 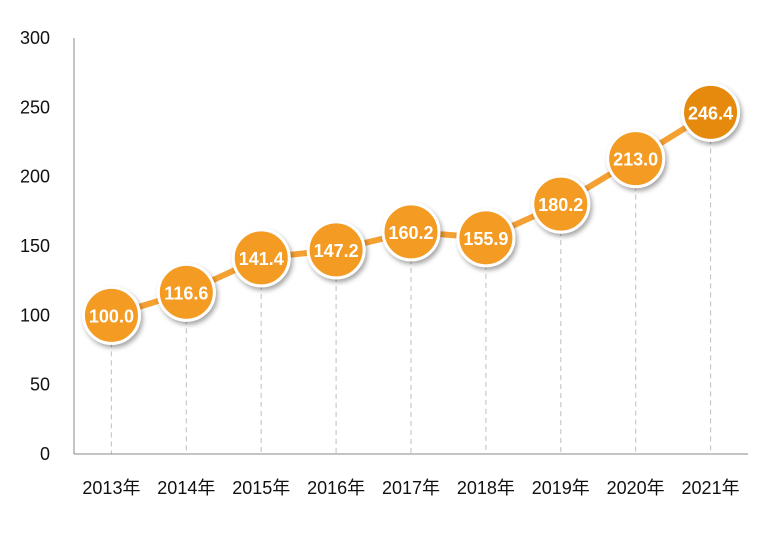 What do you see at coordinates (40, 385) in the screenshot?
I see `y-tick-label: 50` at bounding box center [40, 385].